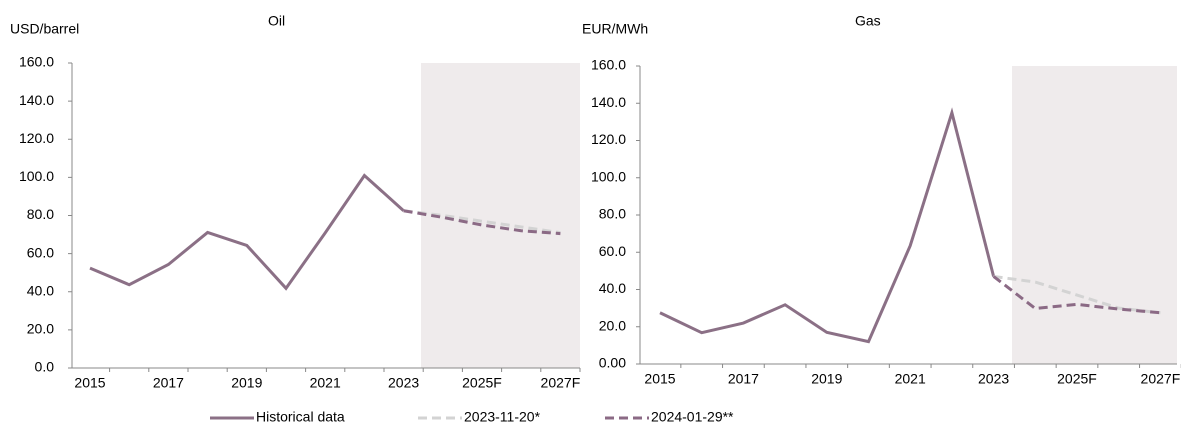 Image resolution: width=1181 pixels, height=428 pixels. Describe the element at coordinates (612, 363) in the screenshot. I see `y-tick-label: 0.00` at that location.